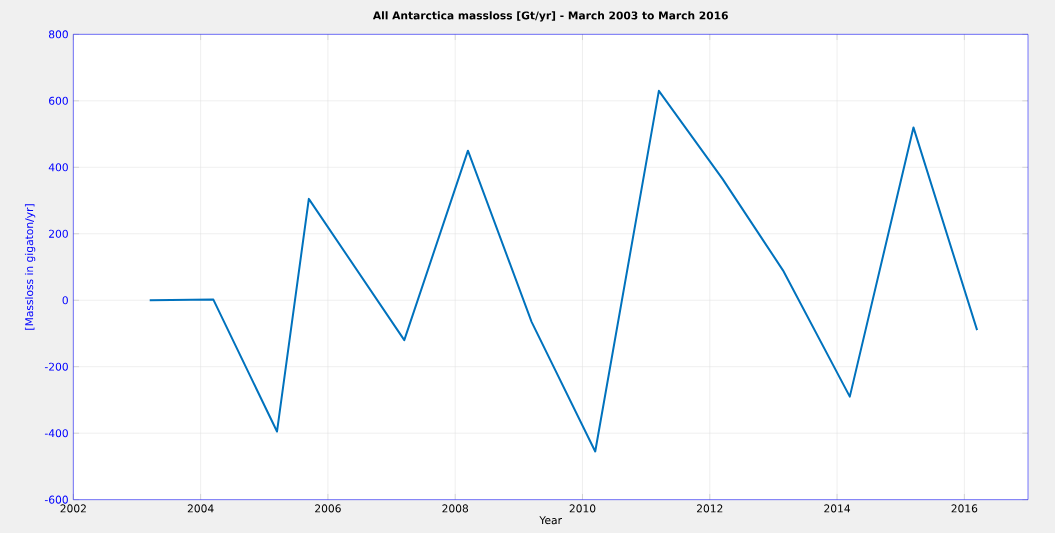  I want to click on x-tick-label: 2002, so click(73, 508).